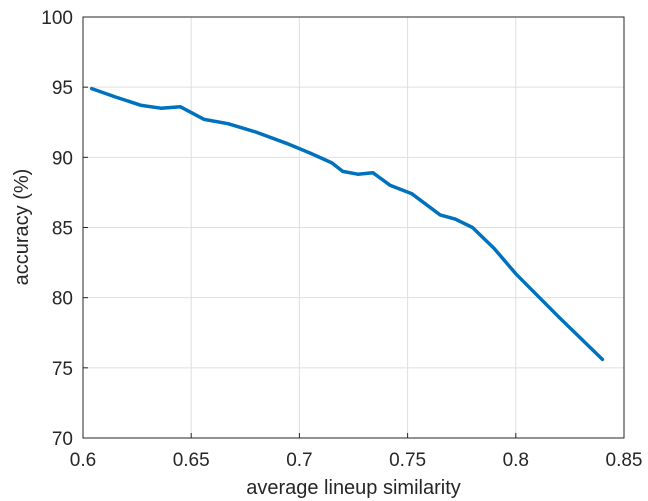 This screenshot has height=501, width=648. What do you see at coordinates (191, 460) in the screenshot?
I see `x-tick-label: 0.65` at bounding box center [191, 460].